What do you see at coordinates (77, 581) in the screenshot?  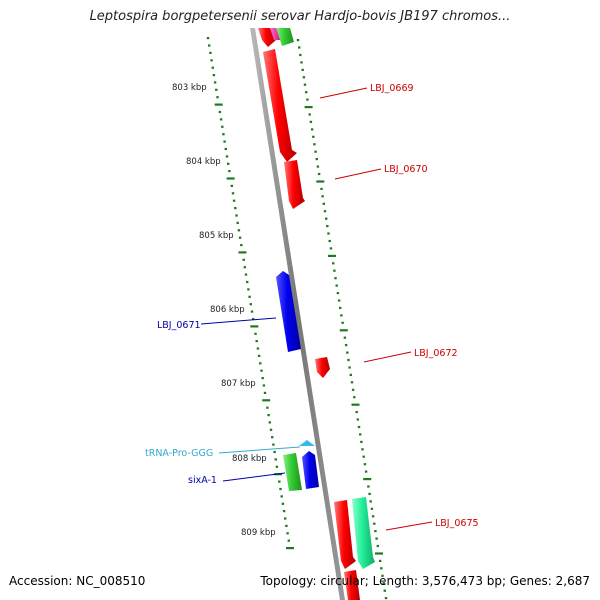 I see `accession-text: Accession: NC_008510` at bounding box center [77, 581].